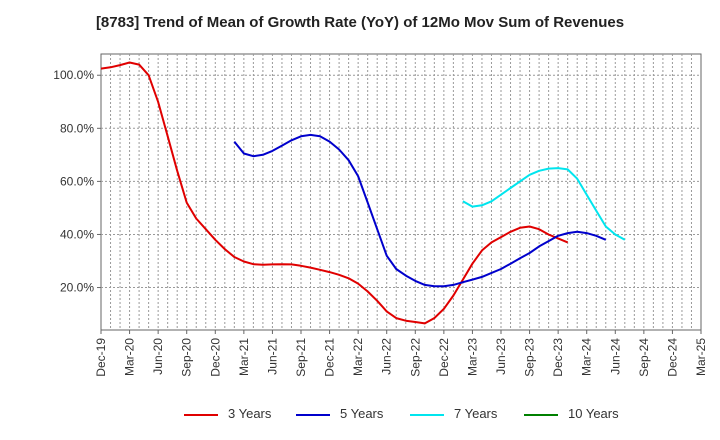  I want to click on legend-swatch-7-years, so click(427, 414).